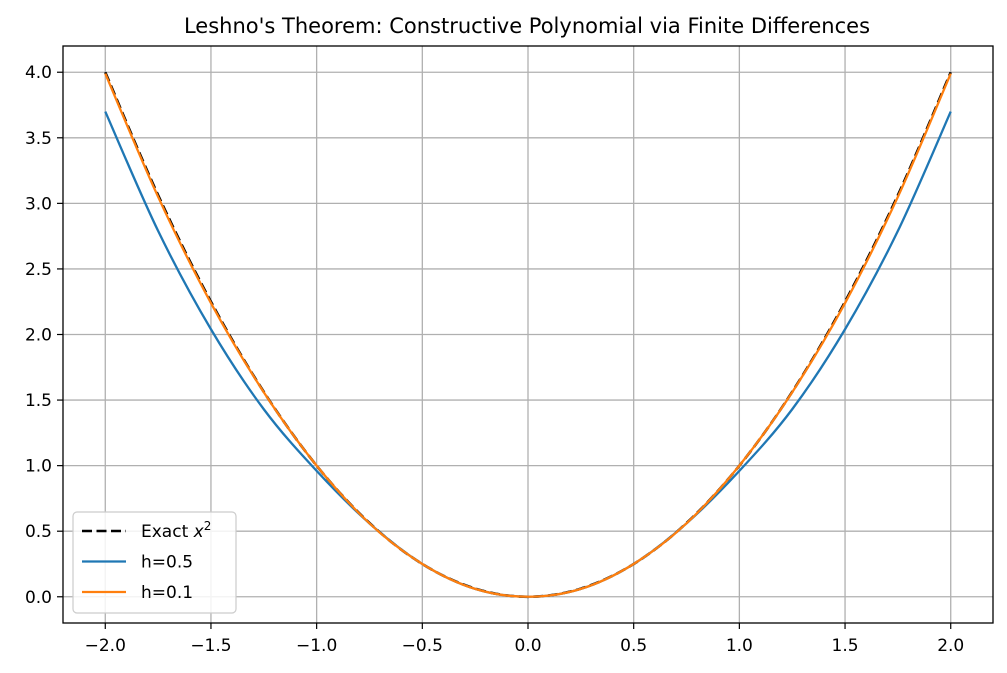  Describe the element at coordinates (38, 139) in the screenshot. I see `y-tick-label: 3.5` at that location.